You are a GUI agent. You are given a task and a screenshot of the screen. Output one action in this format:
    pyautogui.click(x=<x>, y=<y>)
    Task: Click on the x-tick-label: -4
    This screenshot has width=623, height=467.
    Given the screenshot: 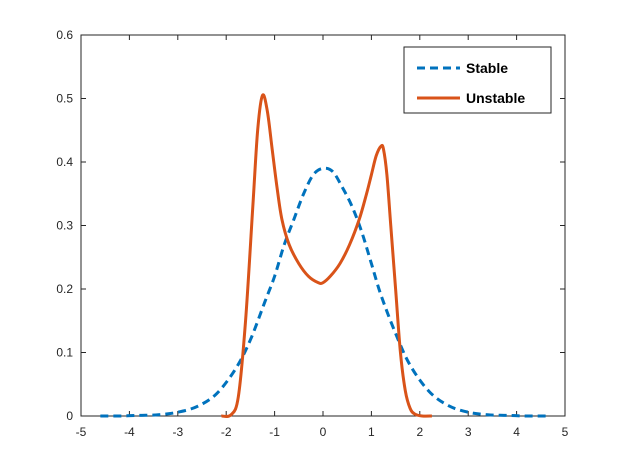 What is the action you would take?
    pyautogui.click(x=129, y=432)
    